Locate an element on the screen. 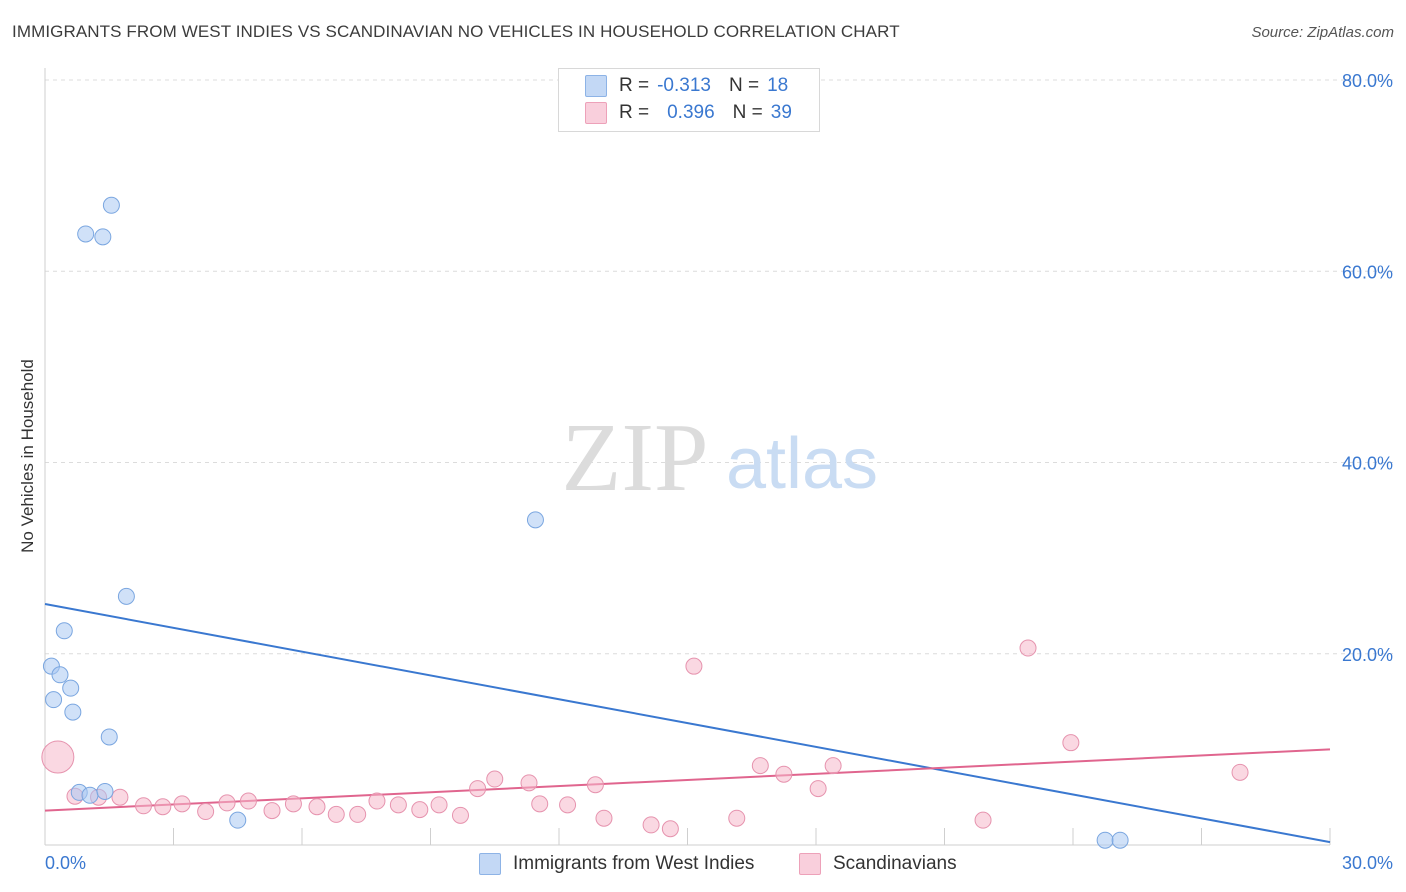  legend-r-value: -0.313 is located at coordinates (684, 85).